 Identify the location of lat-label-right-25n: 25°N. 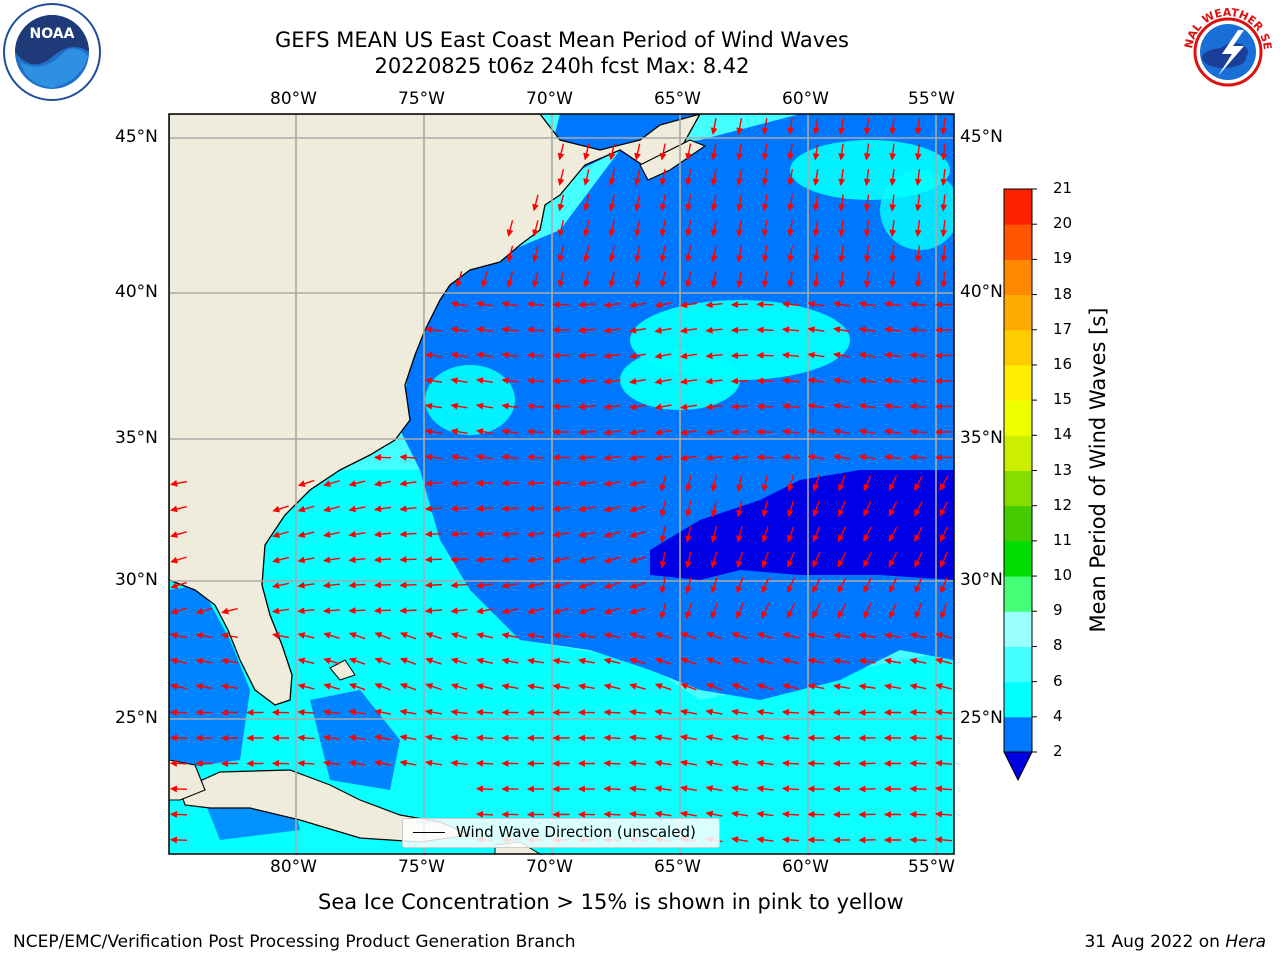
(981, 718).